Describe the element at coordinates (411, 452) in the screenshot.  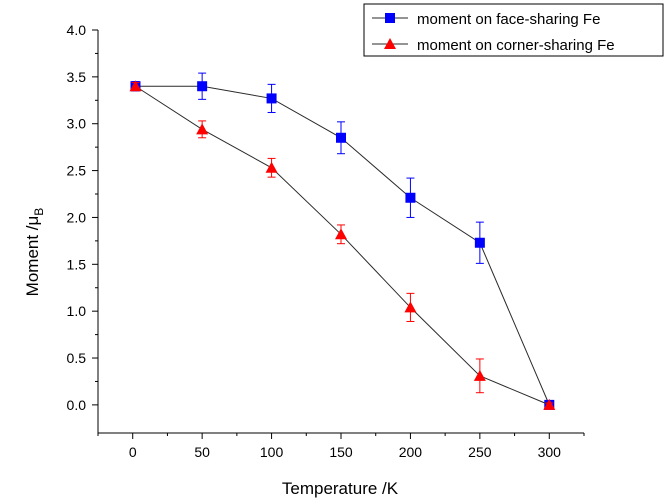
I see `x-tick-label: 200` at that location.